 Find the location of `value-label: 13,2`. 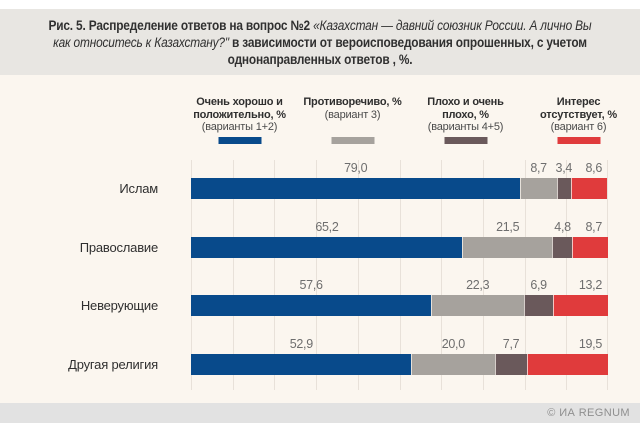

value-label: 13,2 is located at coordinates (590, 285).